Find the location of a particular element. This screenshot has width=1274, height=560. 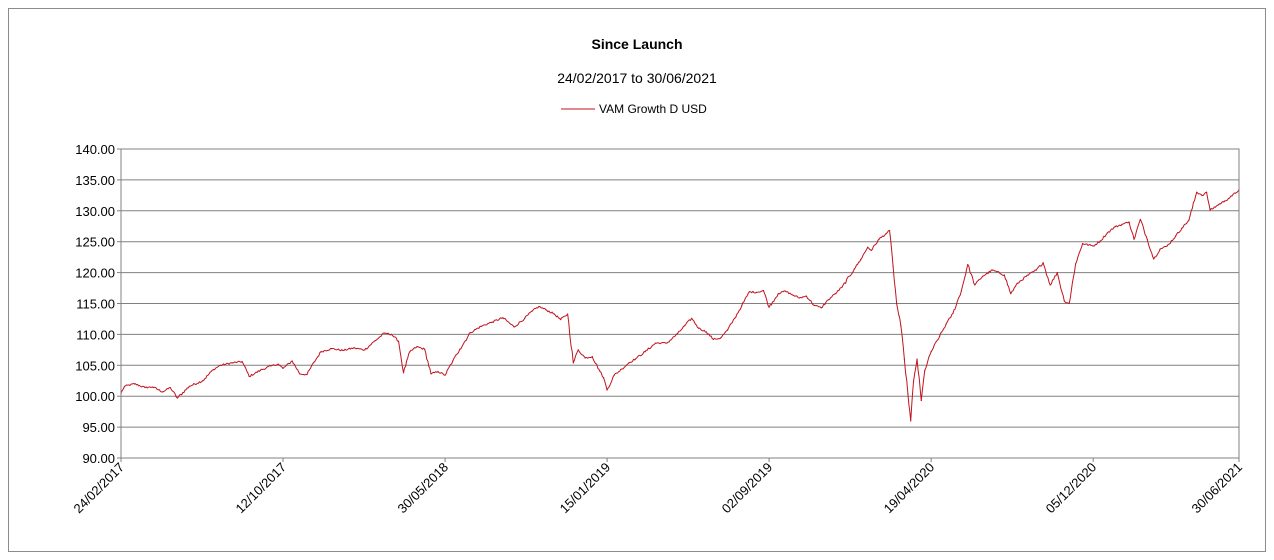

chart-subtitle: 24/02/2017 to 30/06/2021 is located at coordinates (637, 78).